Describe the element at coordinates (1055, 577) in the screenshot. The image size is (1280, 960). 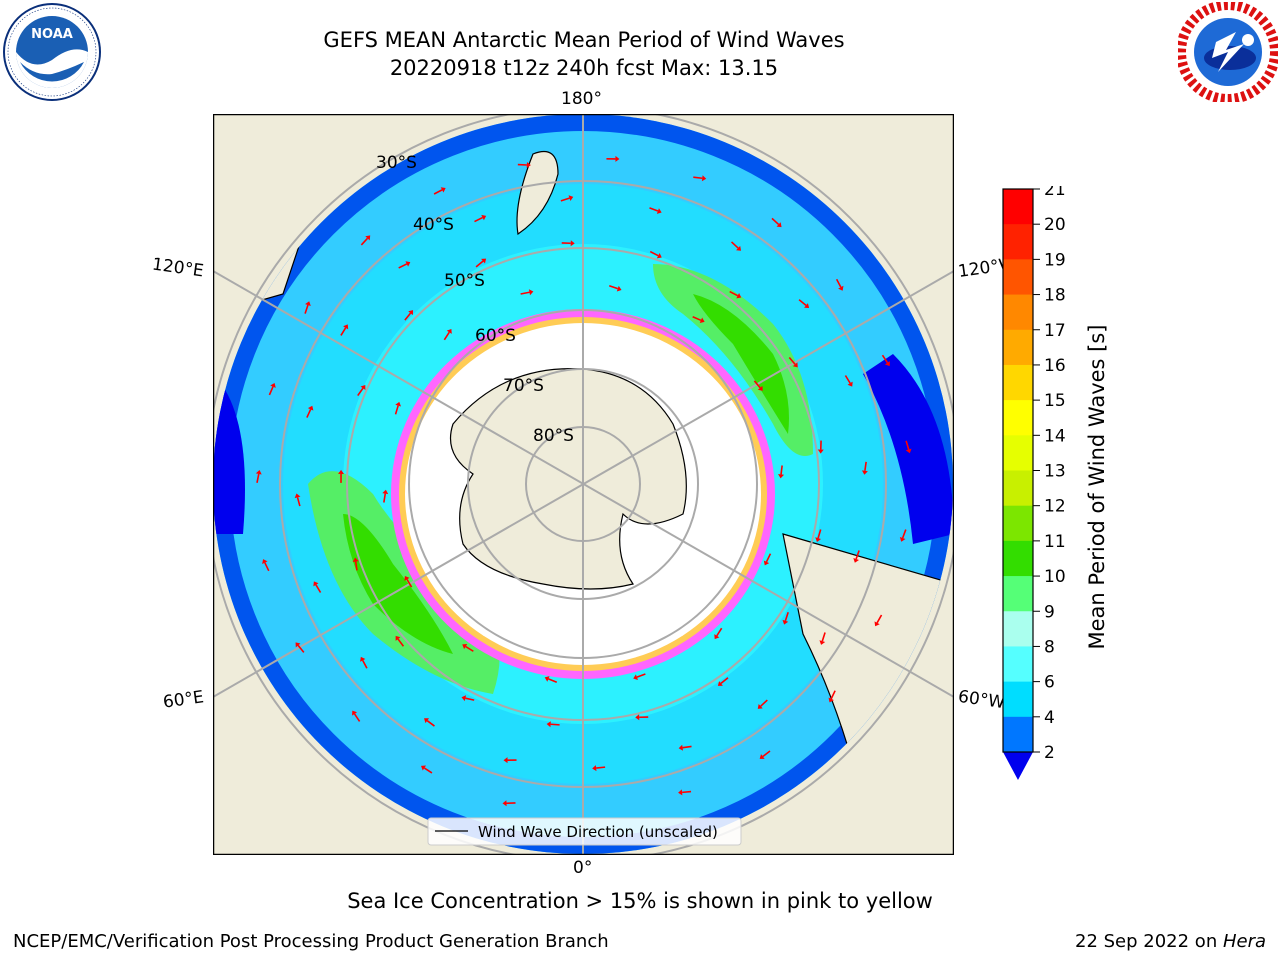
I see `colorbar-tick-label: 10` at that location.